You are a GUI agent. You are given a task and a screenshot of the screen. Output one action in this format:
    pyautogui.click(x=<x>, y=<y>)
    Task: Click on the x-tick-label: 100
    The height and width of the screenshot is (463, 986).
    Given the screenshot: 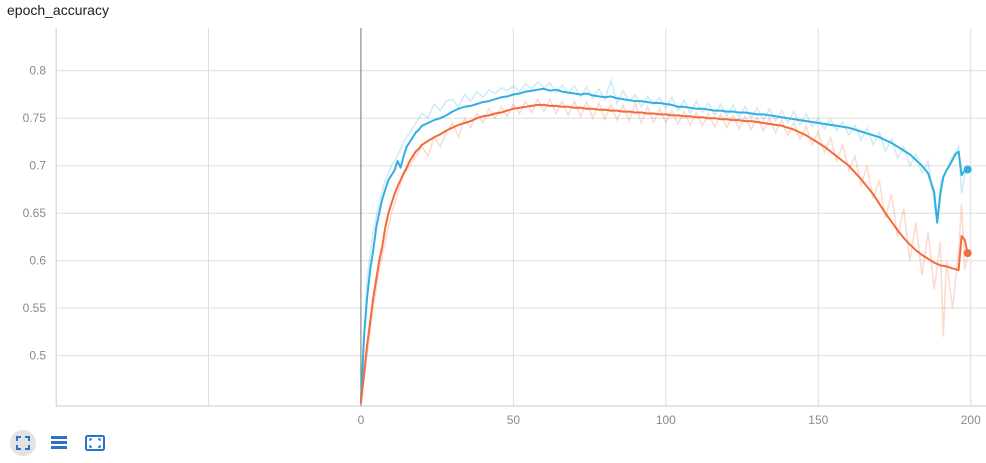 What is the action you would take?
    pyautogui.click(x=666, y=419)
    